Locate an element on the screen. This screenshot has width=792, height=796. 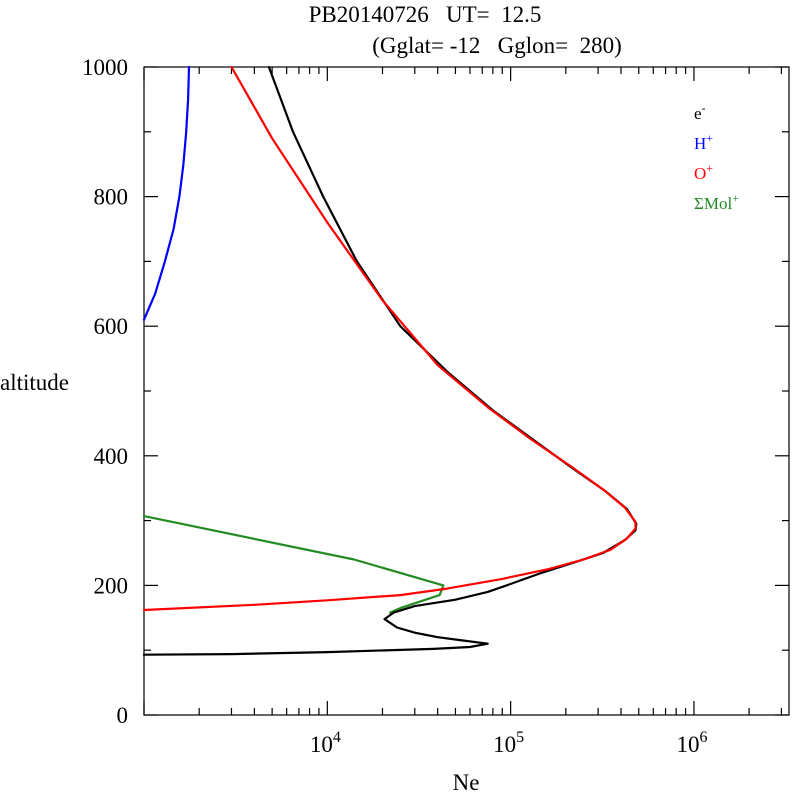
x-tick-label: 10⁵ is located at coordinates (508, 743).